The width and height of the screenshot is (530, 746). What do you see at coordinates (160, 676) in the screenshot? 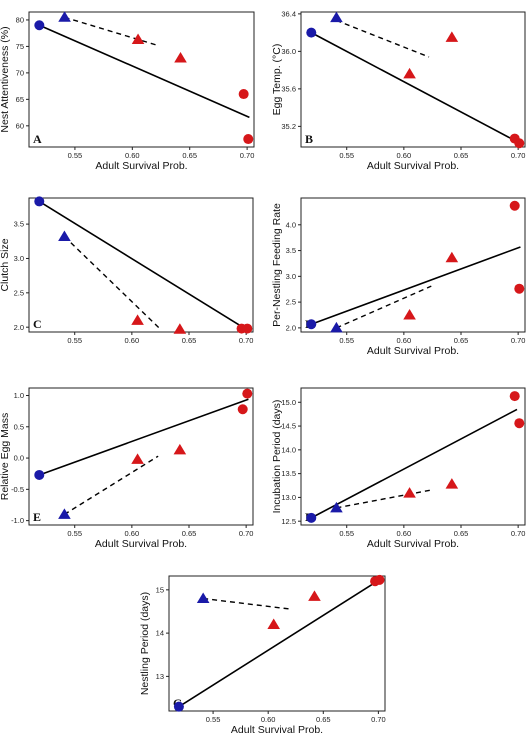
I see `y-tick-label: 13` at bounding box center [160, 676].